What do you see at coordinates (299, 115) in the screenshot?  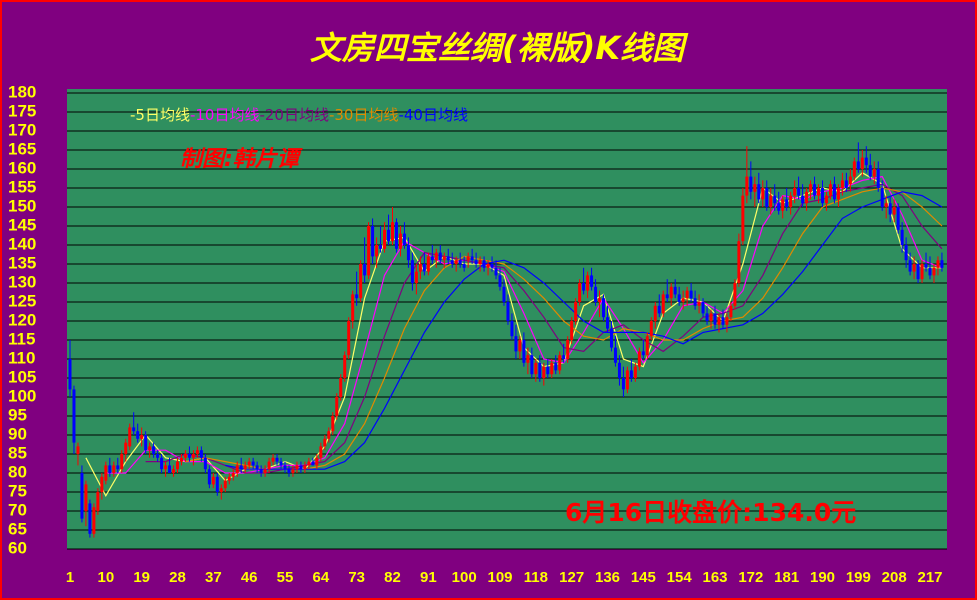 I see `legend: -5日均线-10日均线-20日均线-30日均线-40日均线` at bounding box center [299, 115].